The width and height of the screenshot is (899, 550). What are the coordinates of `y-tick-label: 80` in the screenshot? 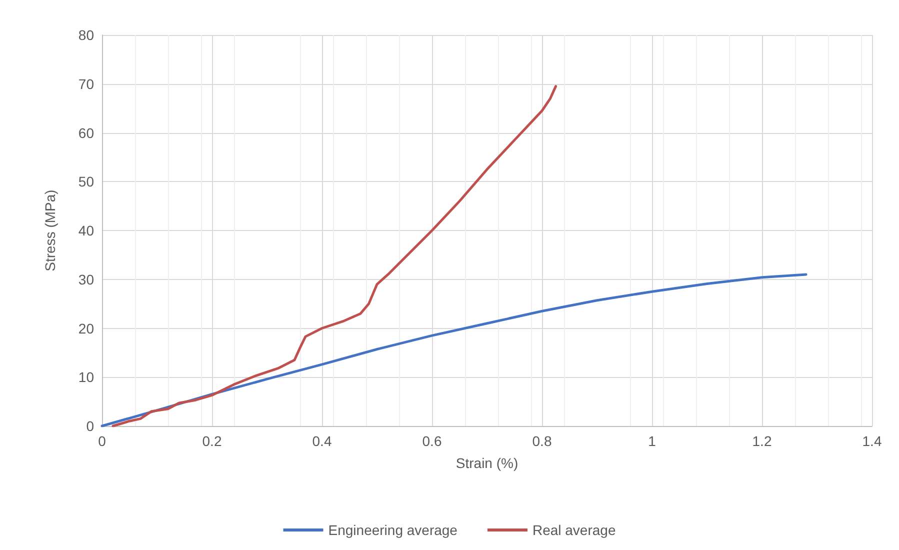 It's located at (86, 35).